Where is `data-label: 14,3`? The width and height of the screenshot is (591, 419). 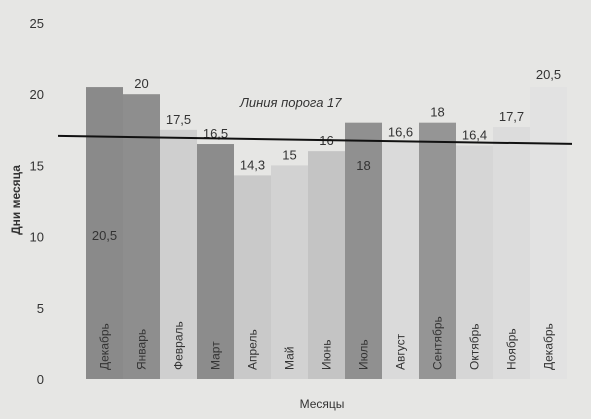
data-label: 14,3 is located at coordinates (252, 164).